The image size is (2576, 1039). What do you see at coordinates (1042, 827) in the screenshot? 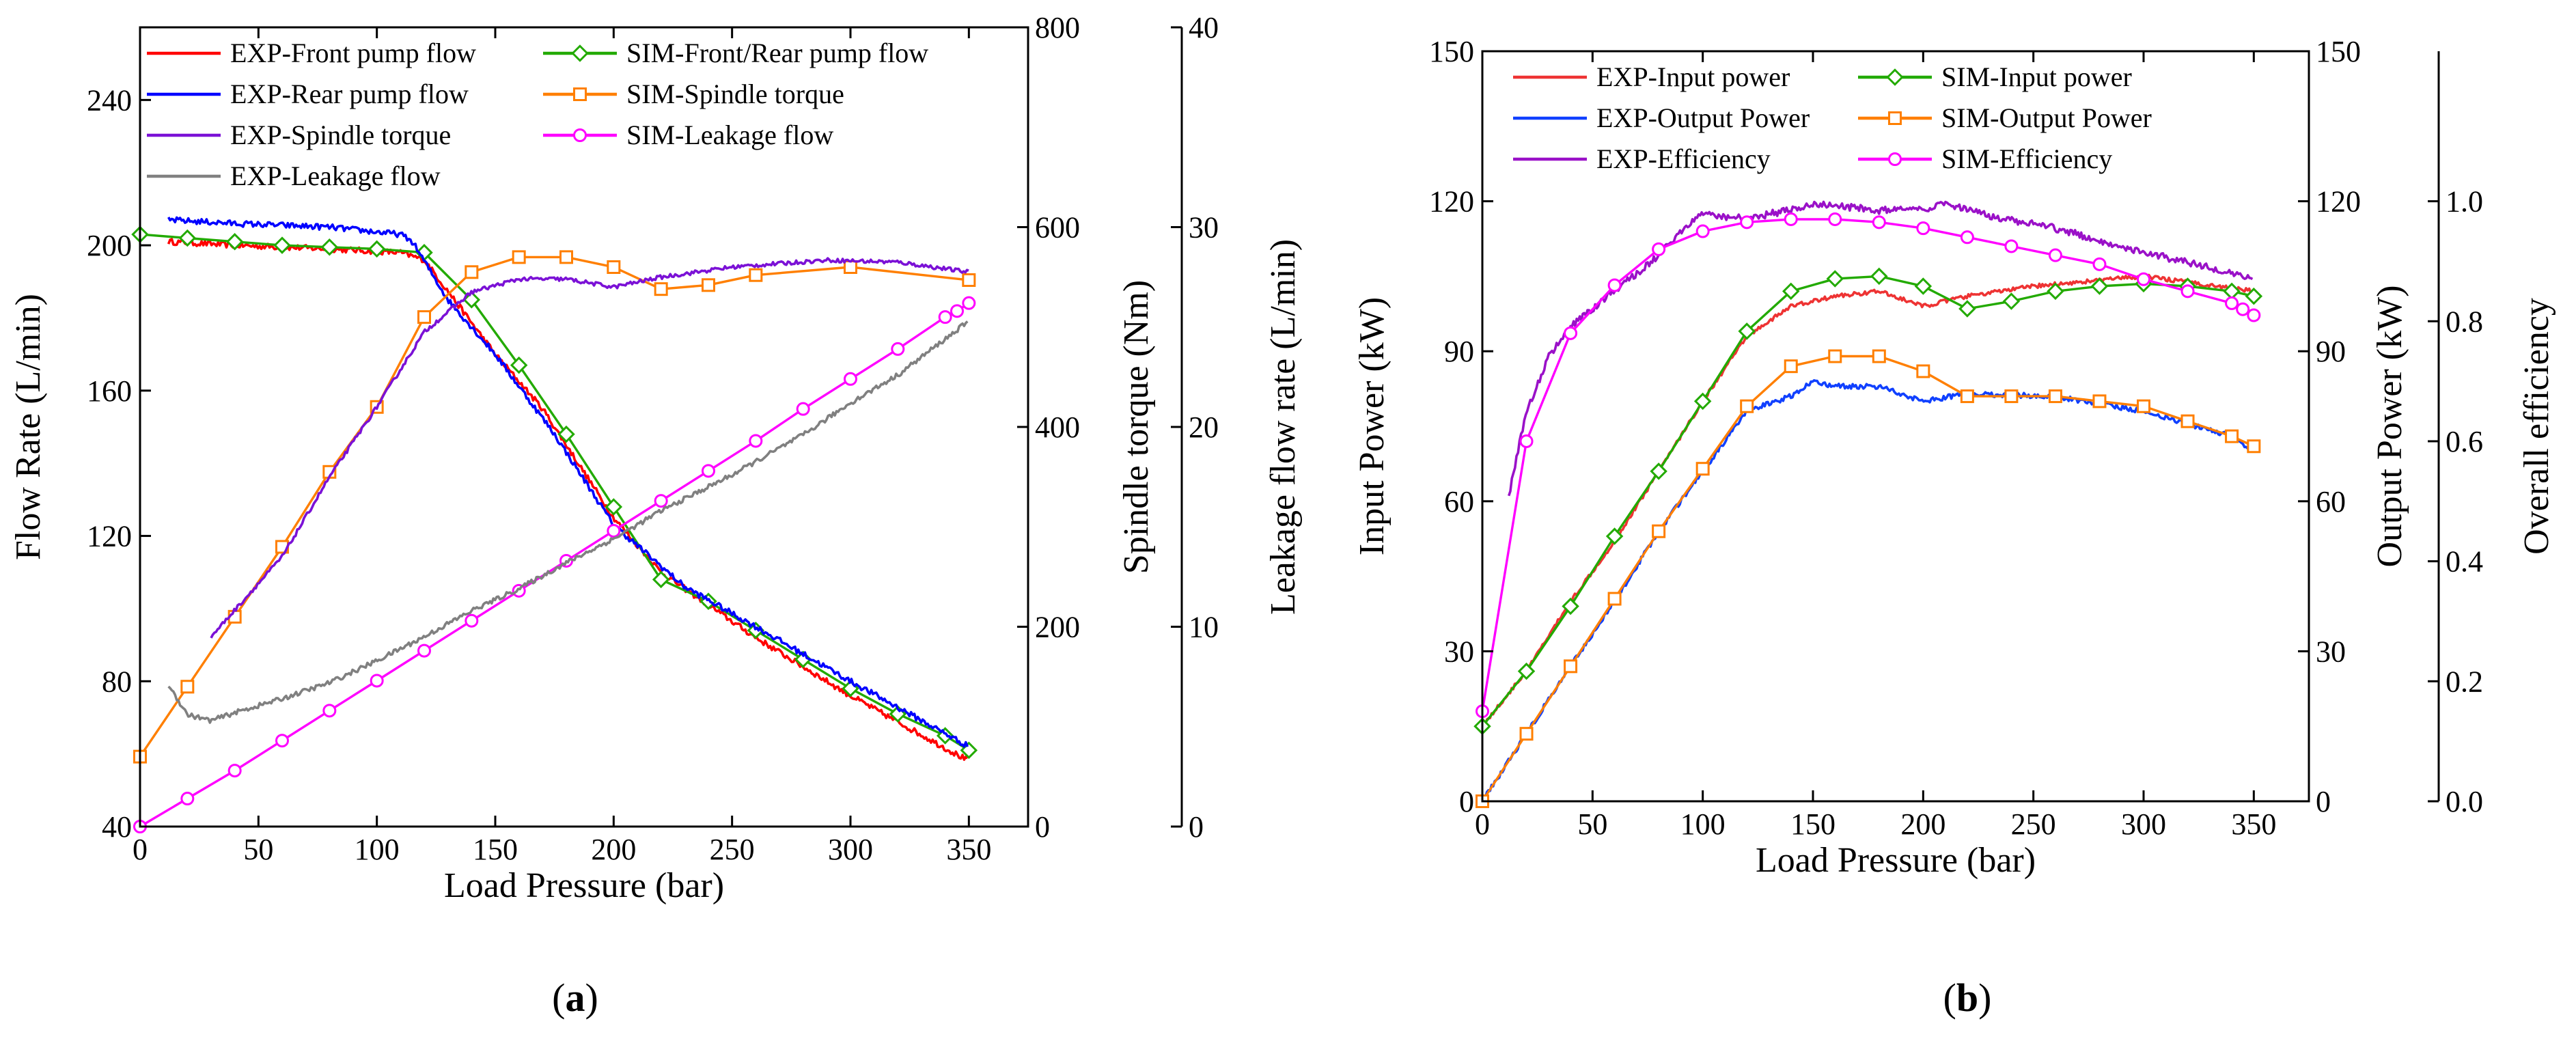
I see `y-tick-label: 0` at bounding box center [1042, 827].